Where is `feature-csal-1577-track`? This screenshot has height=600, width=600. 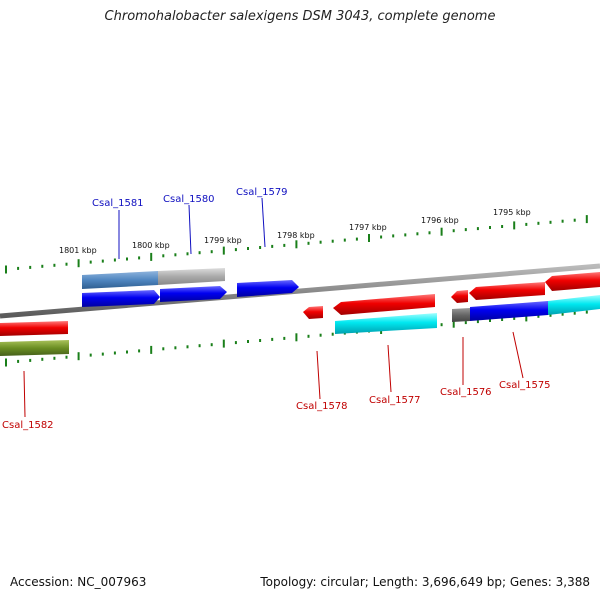 feature-csal-1577-track is located at coordinates (386, 323).